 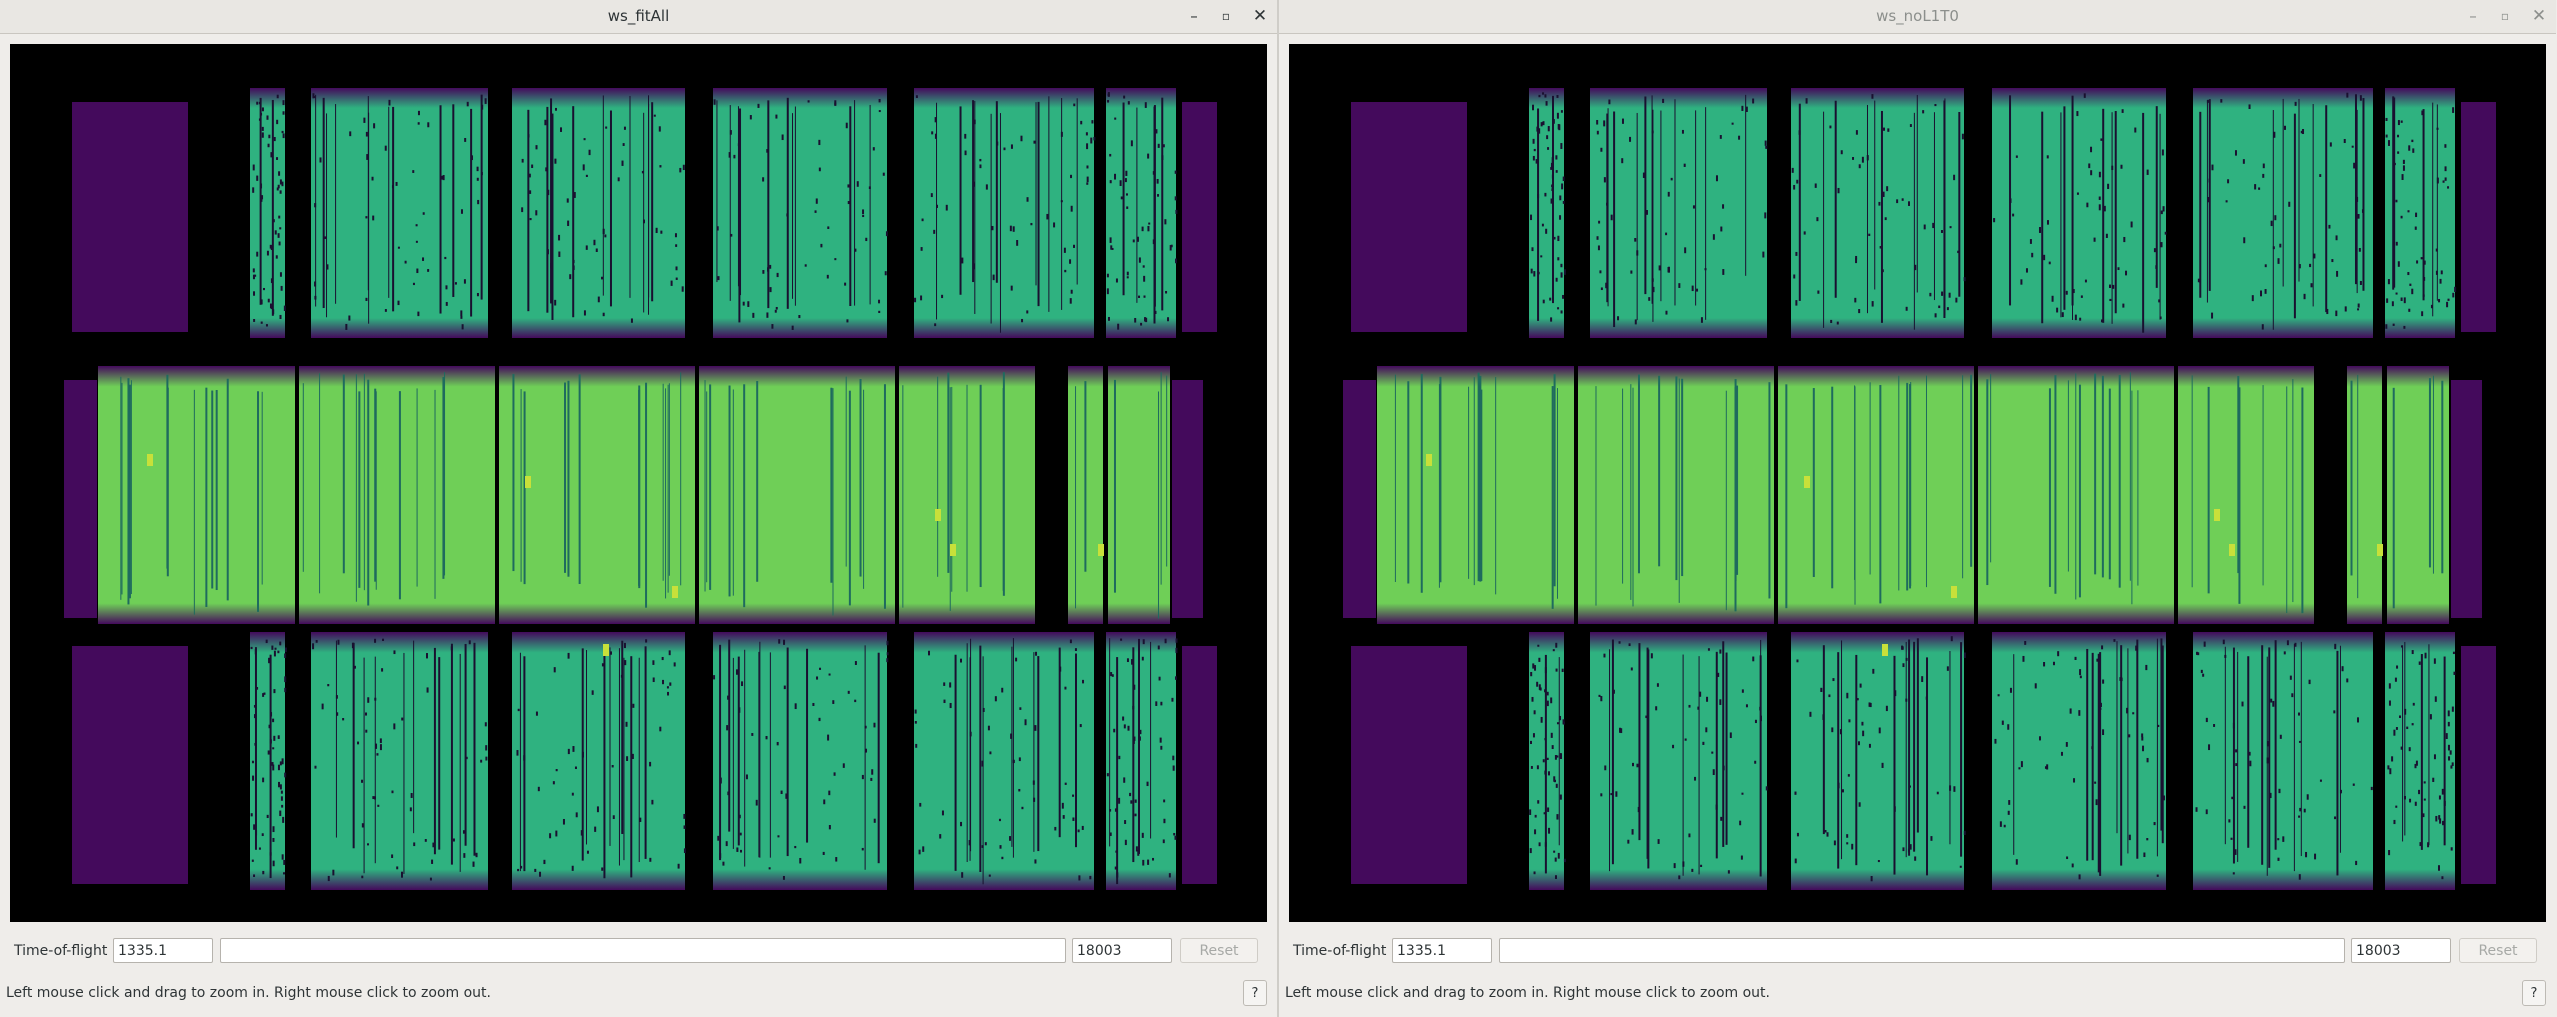 I want to click on title-bar: ws_noL1T0 – ▫ ✕, so click(x=1917, y=17).